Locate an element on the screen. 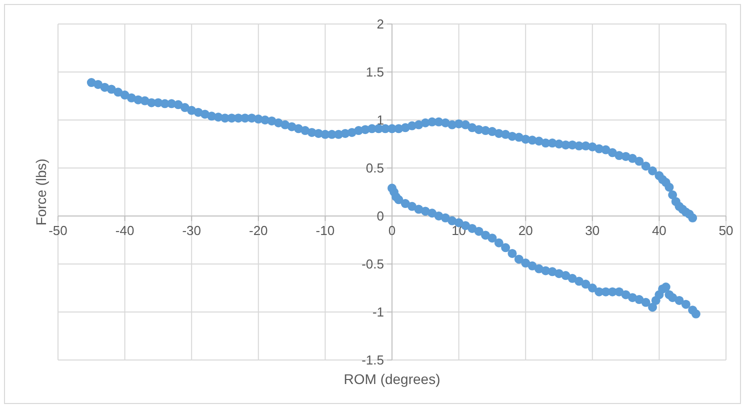 This screenshot has width=745, height=408. x-tick-label: 20 is located at coordinates (525, 230).